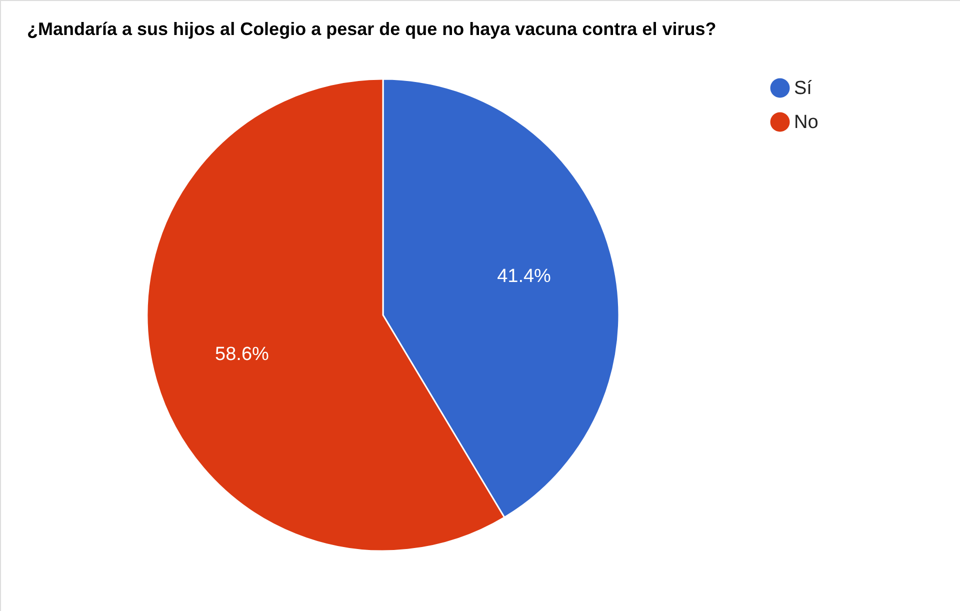  What do you see at coordinates (806, 122) in the screenshot?
I see `legend-label: No` at bounding box center [806, 122].